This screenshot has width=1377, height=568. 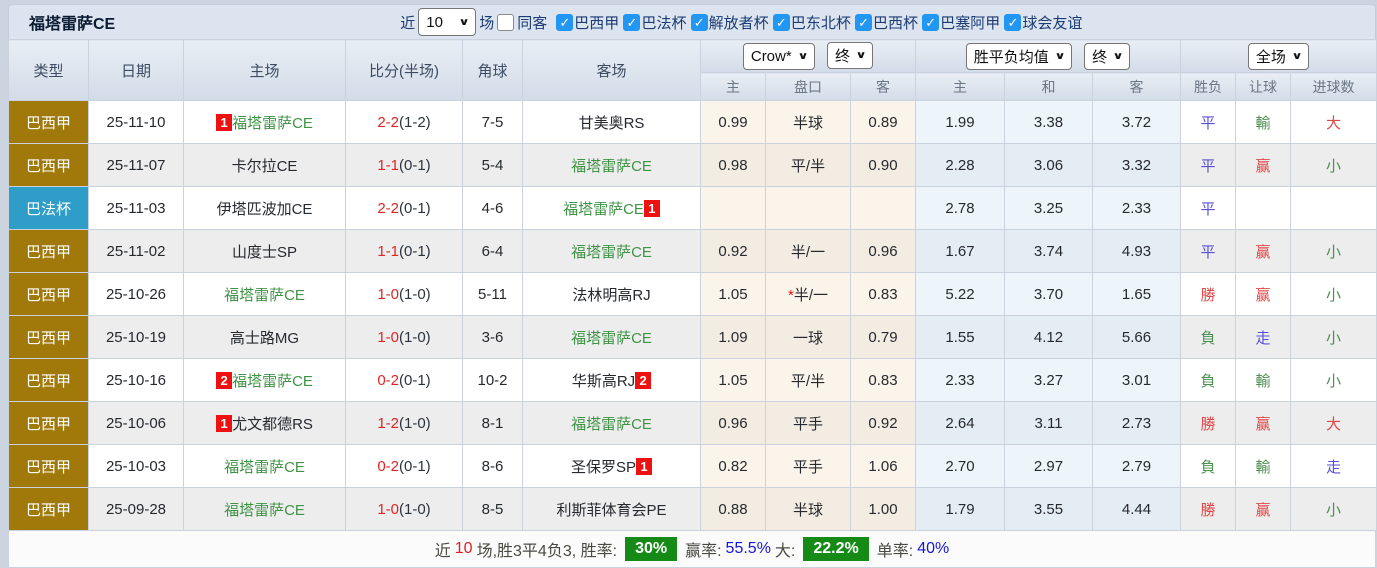 What do you see at coordinates (492, 208) in the screenshot?
I see `corners-cell: 4-6` at bounding box center [492, 208].